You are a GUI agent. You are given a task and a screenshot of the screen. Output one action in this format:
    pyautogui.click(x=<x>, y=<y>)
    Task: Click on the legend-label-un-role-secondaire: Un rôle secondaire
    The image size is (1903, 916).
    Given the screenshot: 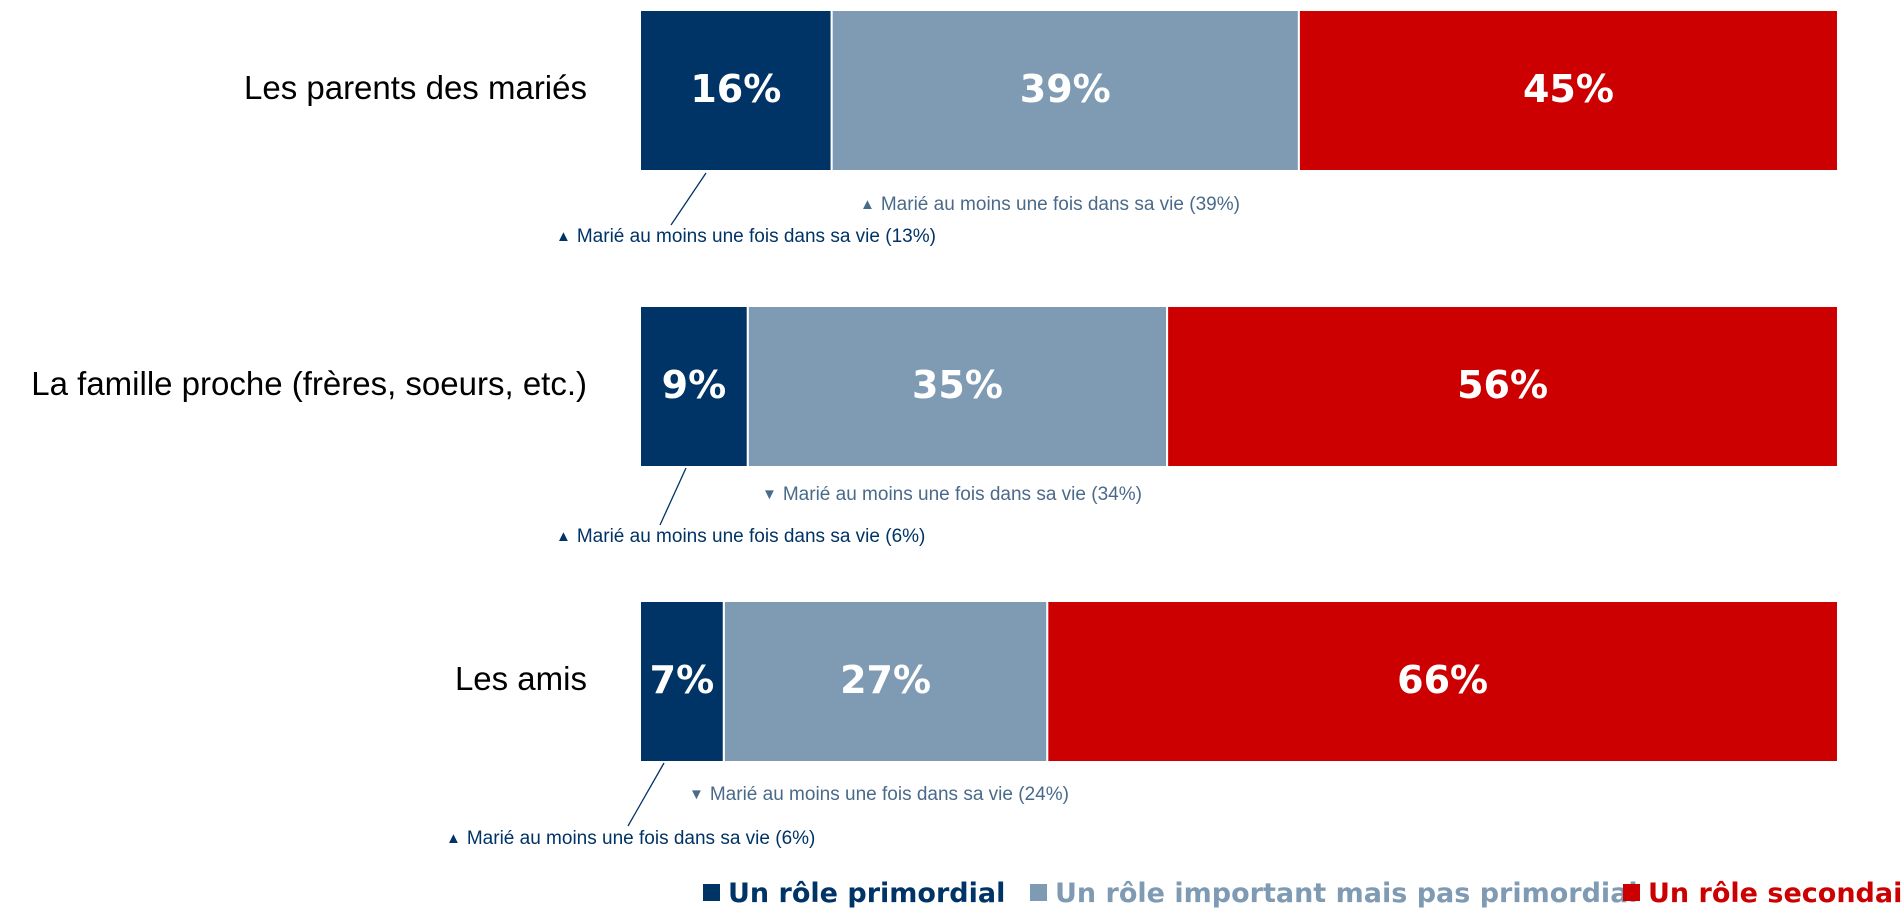 What is the action you would take?
    pyautogui.click(x=1775, y=893)
    